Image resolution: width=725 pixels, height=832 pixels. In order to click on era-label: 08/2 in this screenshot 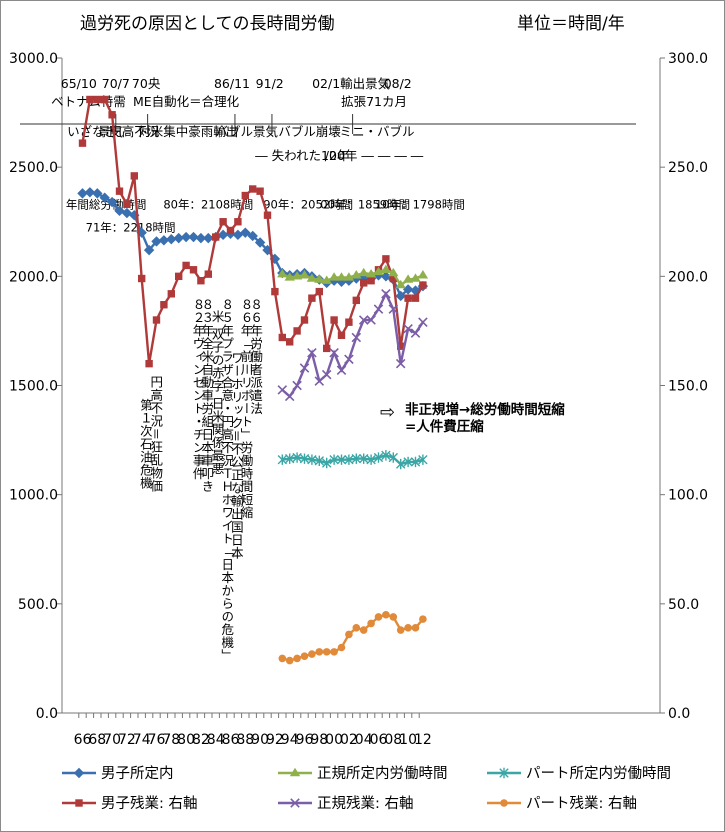, I will do `click(398, 83)`.